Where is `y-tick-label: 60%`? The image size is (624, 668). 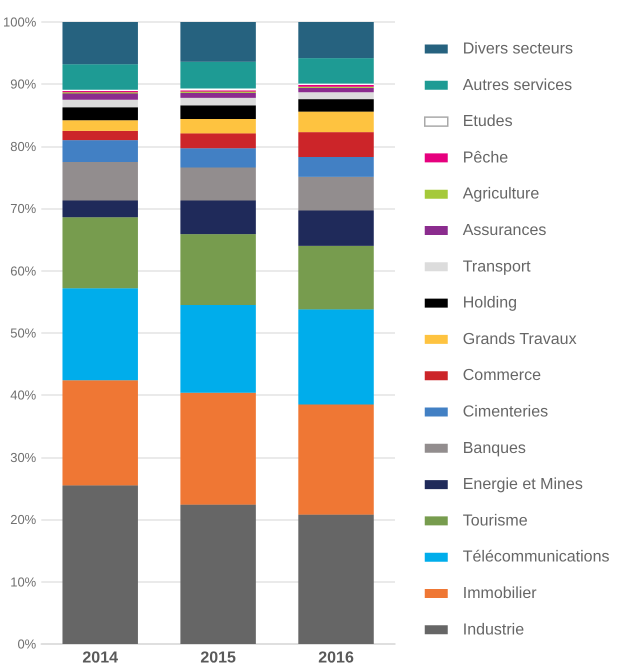 y-tick-label: 60% is located at coordinates (23, 270).